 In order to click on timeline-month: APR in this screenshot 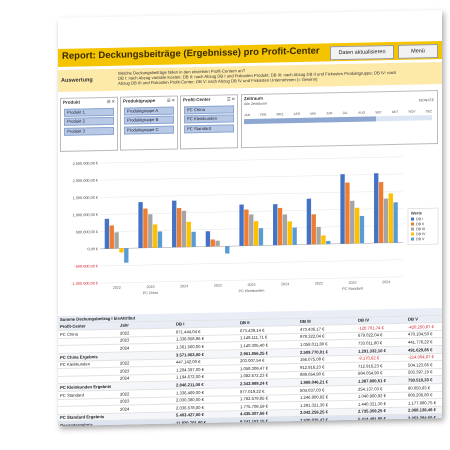, I will do `click(297, 114)`.